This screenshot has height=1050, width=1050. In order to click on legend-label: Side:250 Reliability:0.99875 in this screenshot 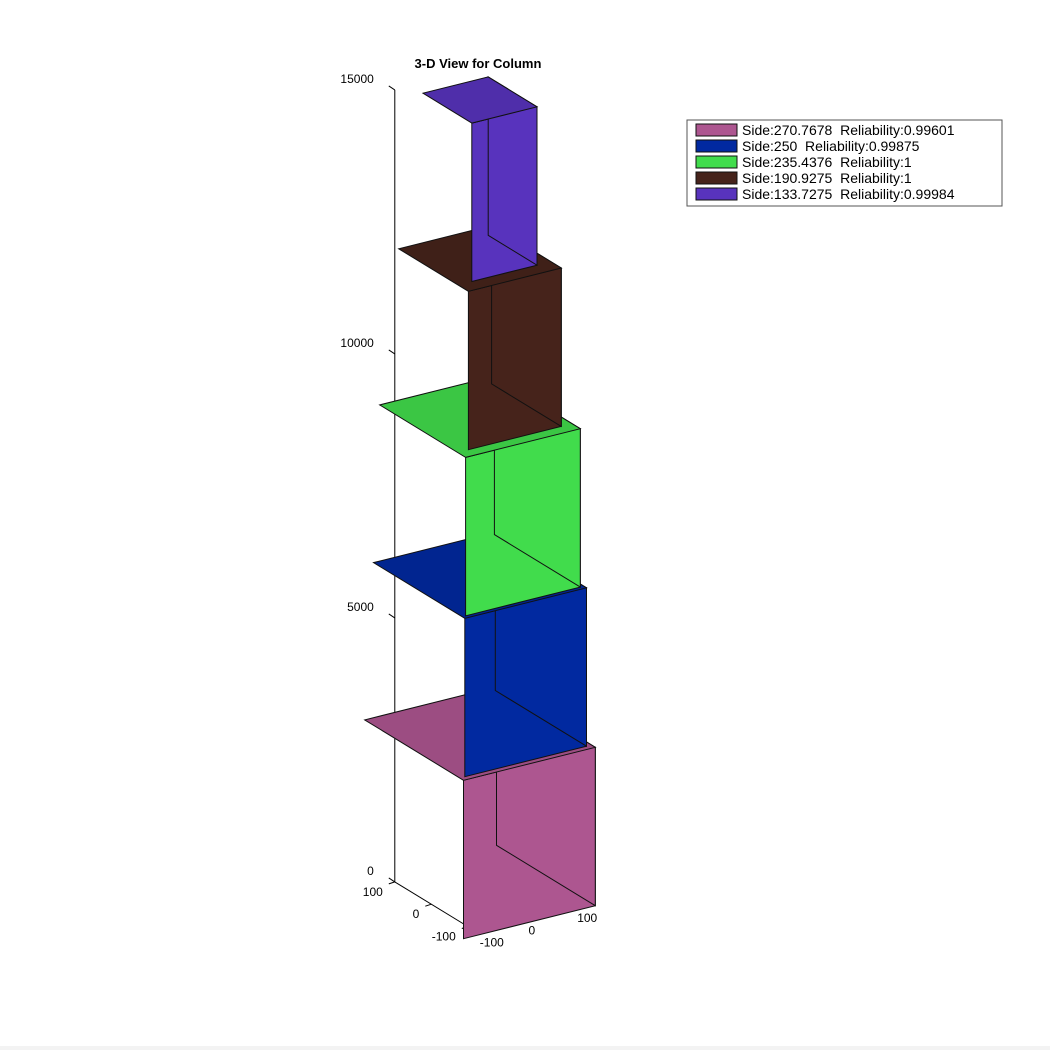, I will do `click(831, 146)`.